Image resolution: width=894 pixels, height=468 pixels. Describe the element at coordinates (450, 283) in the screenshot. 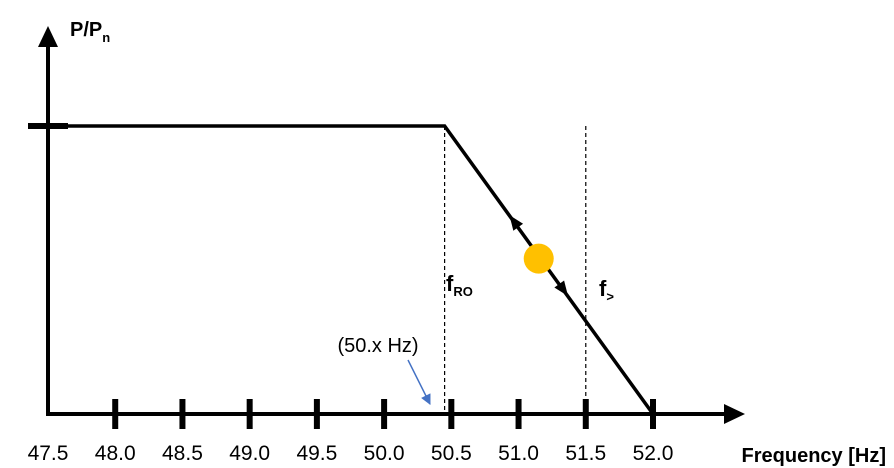

I see `marker-label-fro-main: f` at that location.